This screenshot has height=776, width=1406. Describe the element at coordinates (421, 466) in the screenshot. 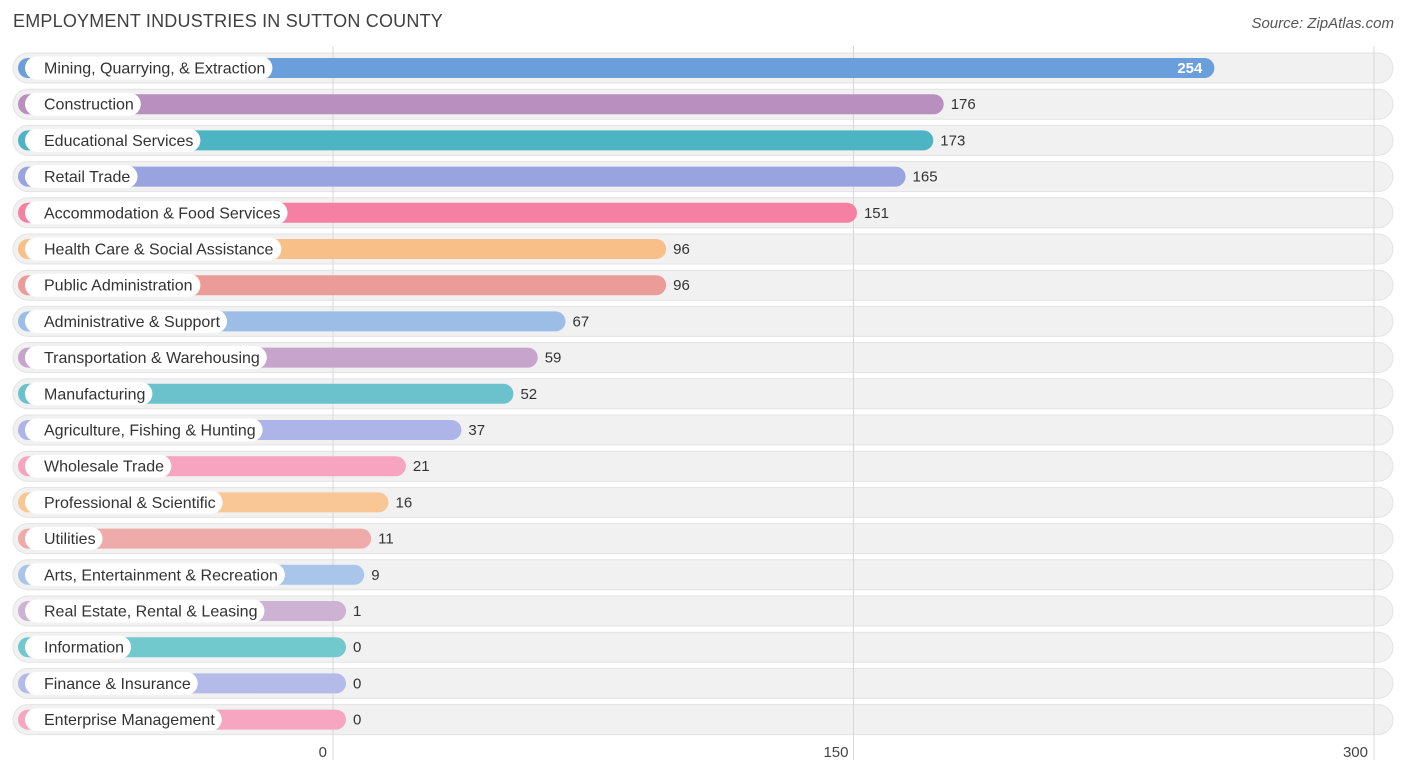

I see `value-label: 21` at that location.